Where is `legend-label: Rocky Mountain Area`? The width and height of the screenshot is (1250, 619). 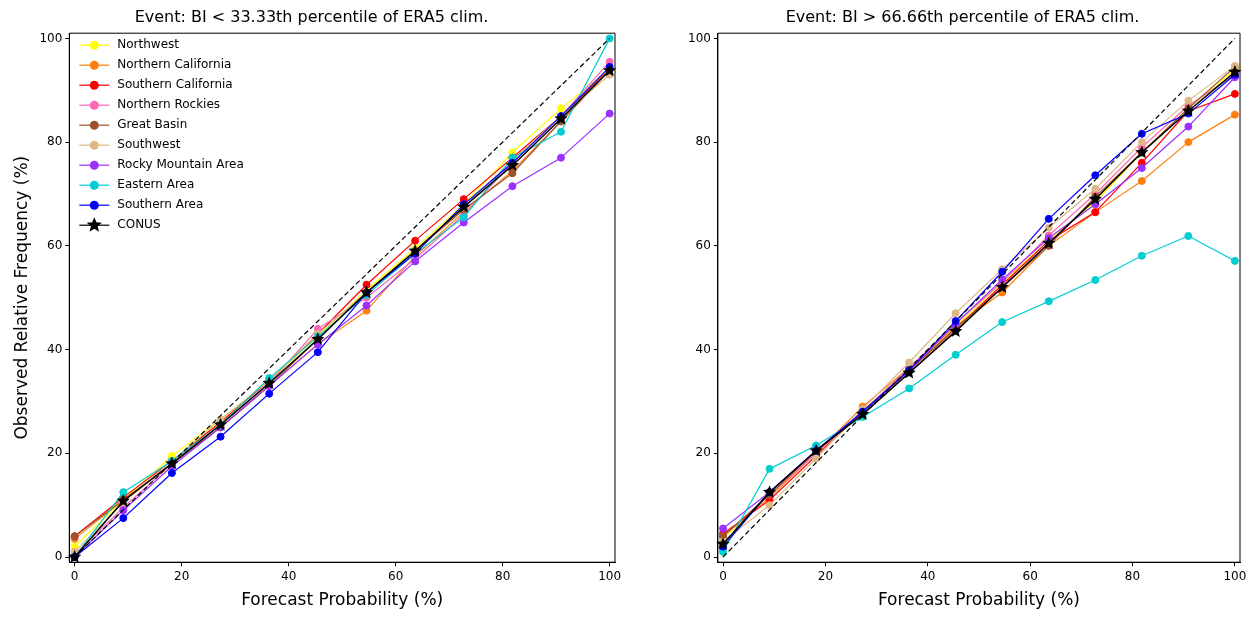
legend-label: Rocky Mountain Area is located at coordinates (180, 164).